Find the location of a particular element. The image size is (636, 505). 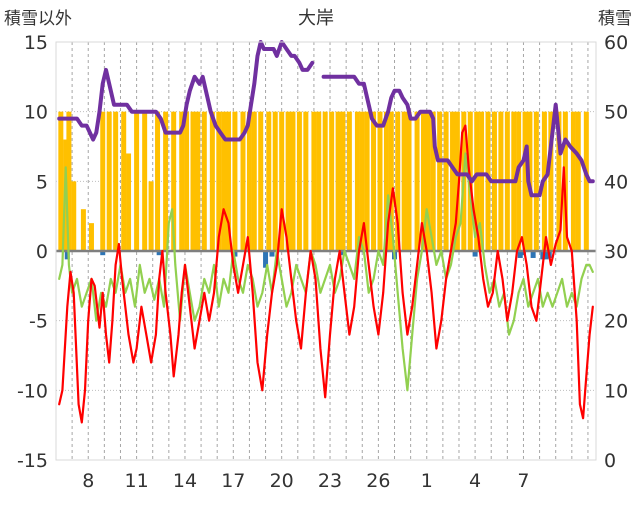

x-tick-label: 26 is located at coordinates (378, 481).